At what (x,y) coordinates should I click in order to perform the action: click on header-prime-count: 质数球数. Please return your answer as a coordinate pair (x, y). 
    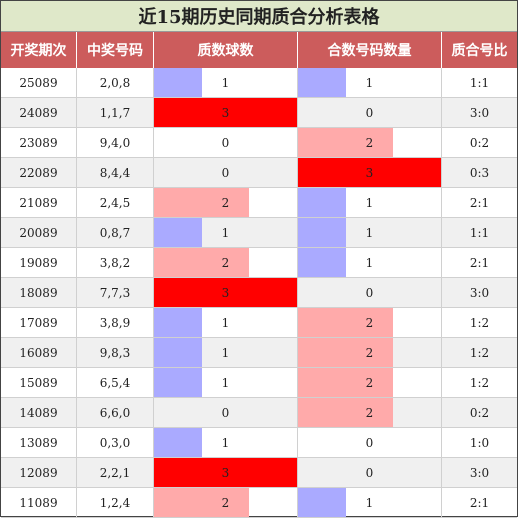
    Looking at the image, I should click on (226, 50).